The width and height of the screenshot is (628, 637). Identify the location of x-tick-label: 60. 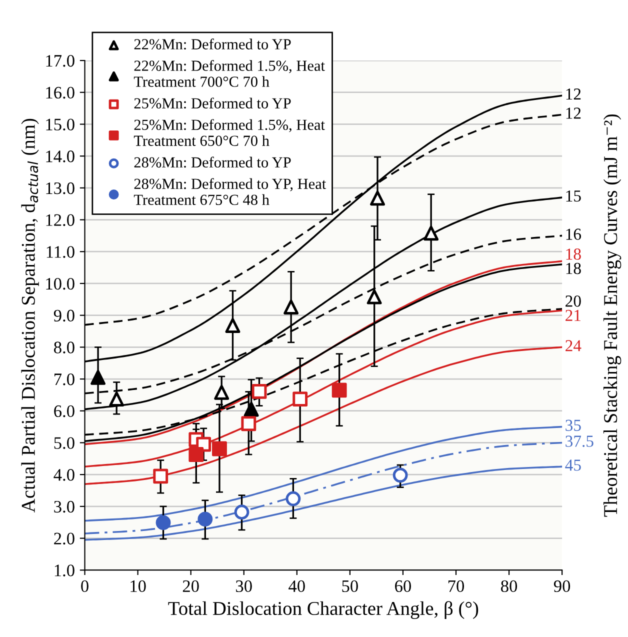
(403, 586).